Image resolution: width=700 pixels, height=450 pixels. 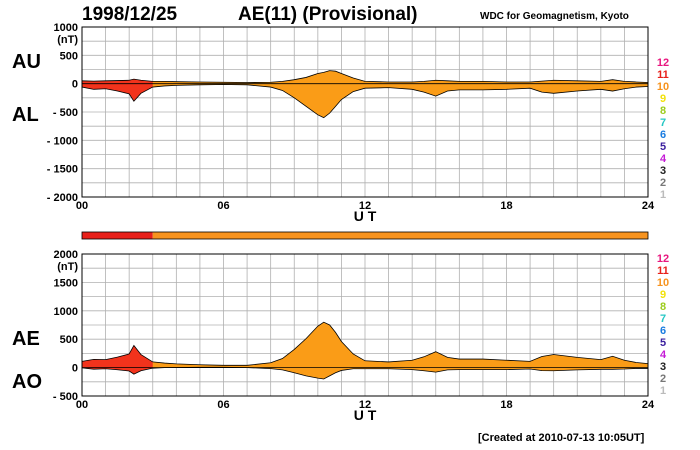 I want to click on series-line-al, so click(x=365, y=101).